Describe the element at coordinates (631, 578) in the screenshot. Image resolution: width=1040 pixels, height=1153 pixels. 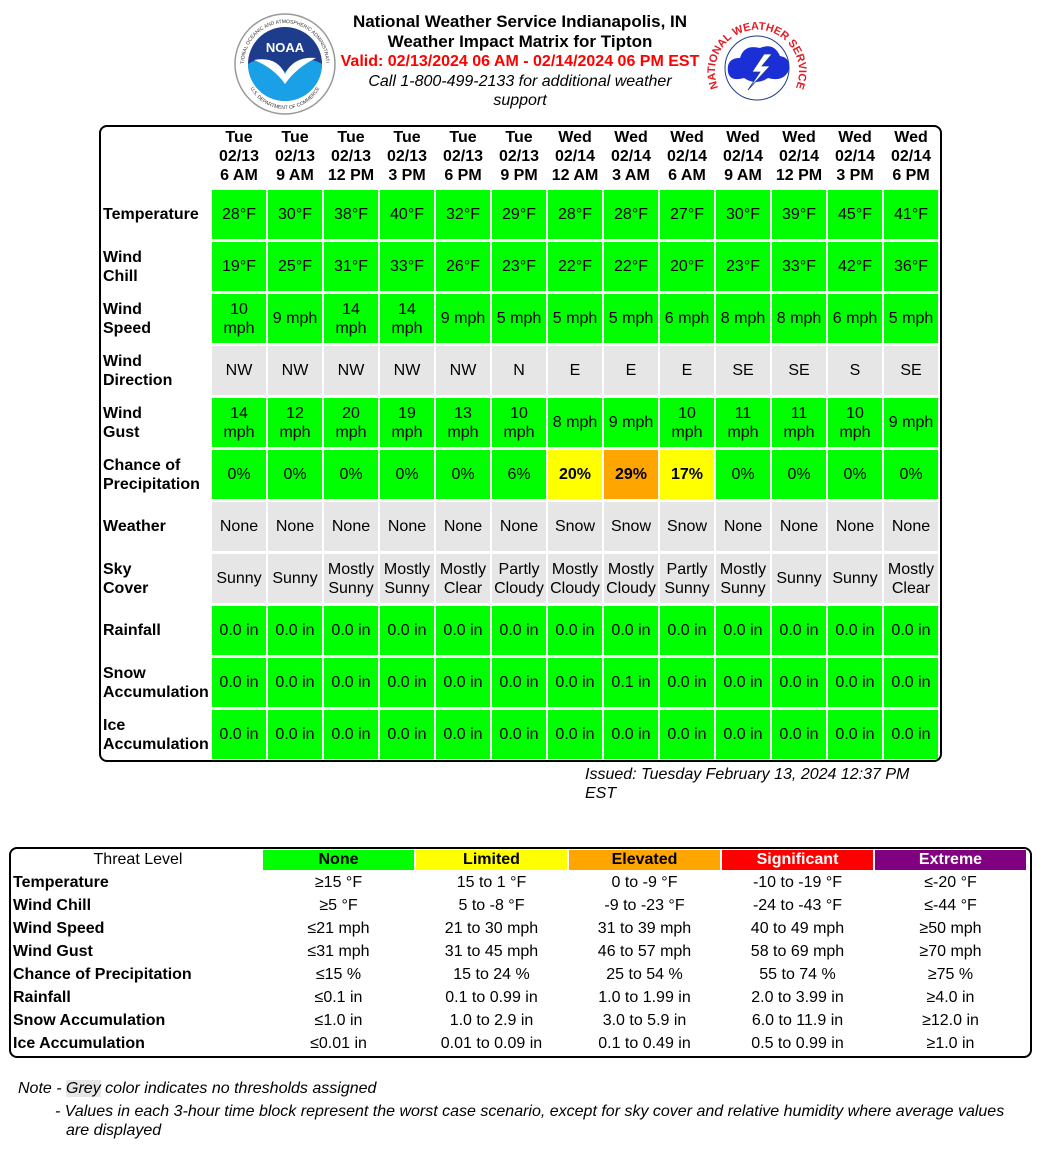
I see `matrix-cell: Mostly Cloudy` at that location.